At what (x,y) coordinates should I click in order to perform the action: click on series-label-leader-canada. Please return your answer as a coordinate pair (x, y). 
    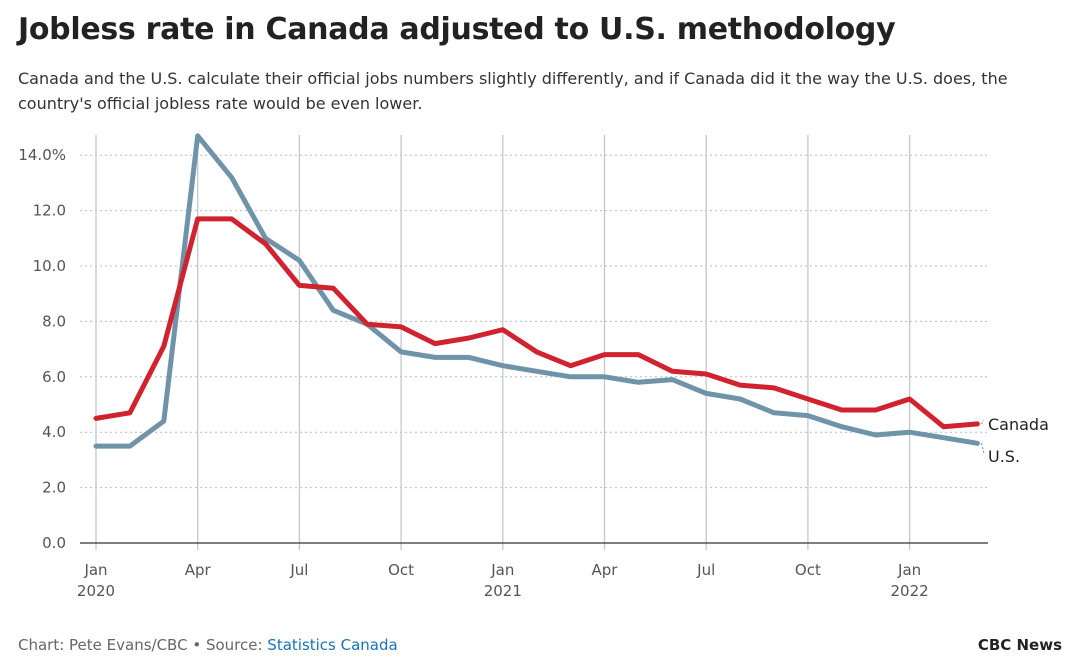
    Looking at the image, I should click on (982, 422).